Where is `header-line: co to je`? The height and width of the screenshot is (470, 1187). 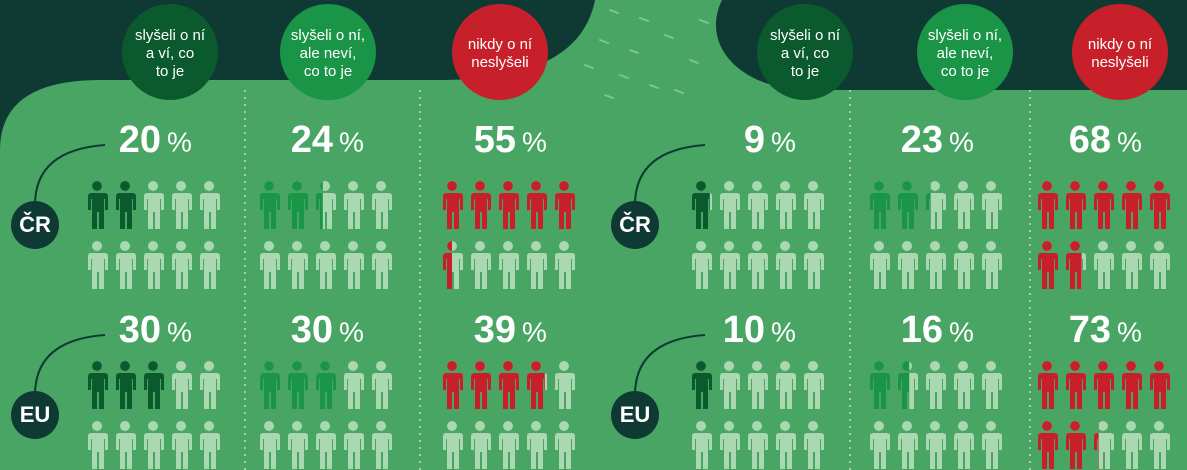
header-line: co to je is located at coordinates (328, 71).